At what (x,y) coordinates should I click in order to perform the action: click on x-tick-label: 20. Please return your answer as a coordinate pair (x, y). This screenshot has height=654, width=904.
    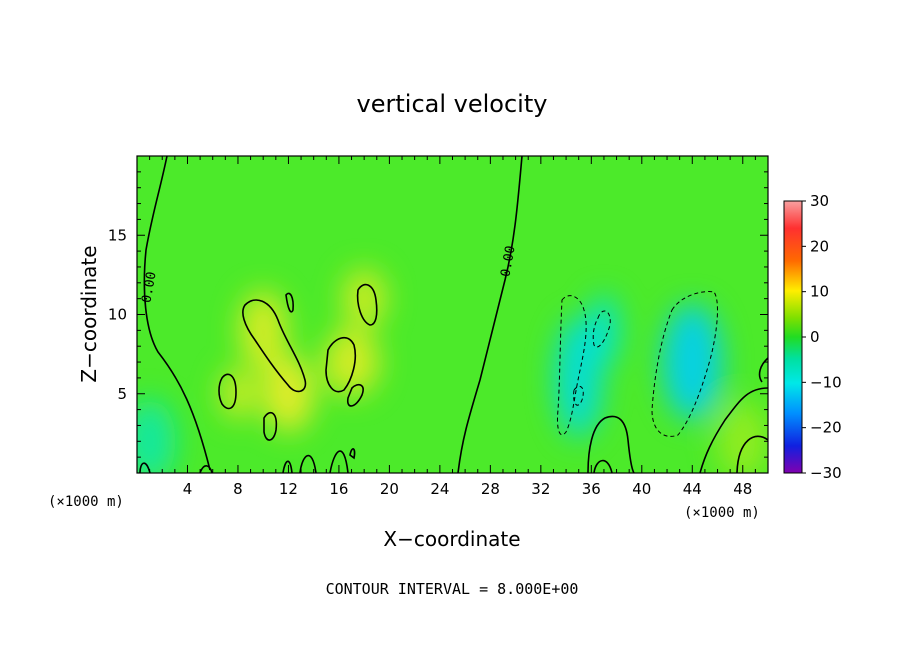
    Looking at the image, I should click on (389, 489).